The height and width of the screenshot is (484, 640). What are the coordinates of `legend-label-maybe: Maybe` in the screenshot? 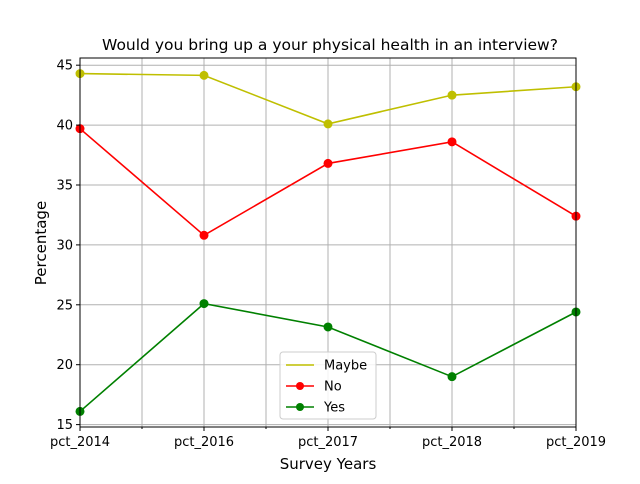 It's located at (345, 366).